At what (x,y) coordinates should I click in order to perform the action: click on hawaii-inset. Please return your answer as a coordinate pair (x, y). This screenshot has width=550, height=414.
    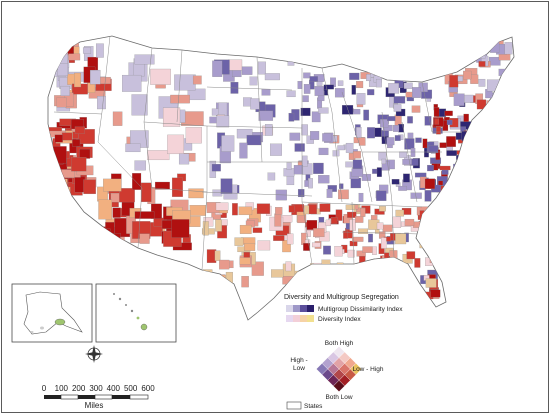
    Looking at the image, I should click on (136, 313).